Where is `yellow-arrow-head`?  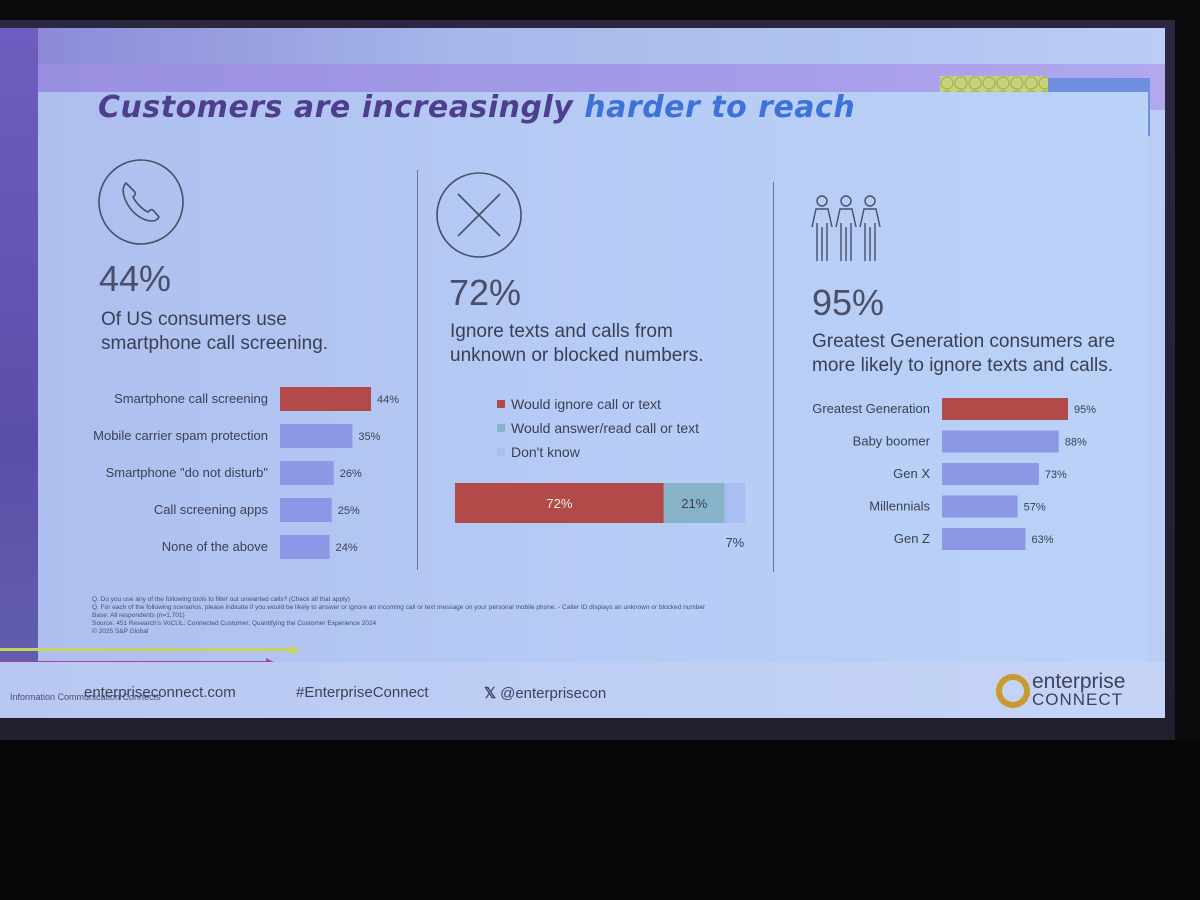
yellow-arrow-head is located at coordinates (295, 650).